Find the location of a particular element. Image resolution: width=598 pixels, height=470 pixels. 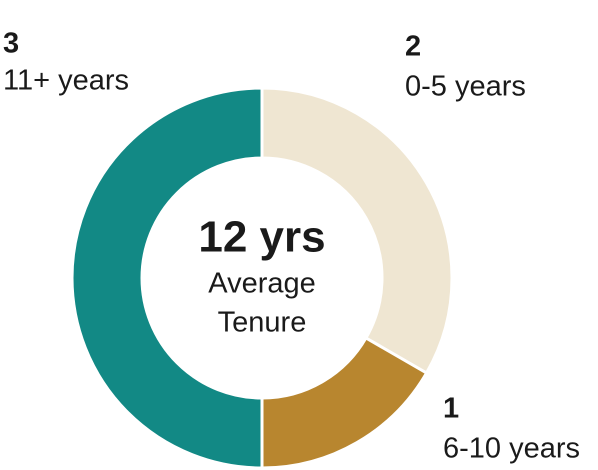

category-label: 6-10 years is located at coordinates (511, 449).